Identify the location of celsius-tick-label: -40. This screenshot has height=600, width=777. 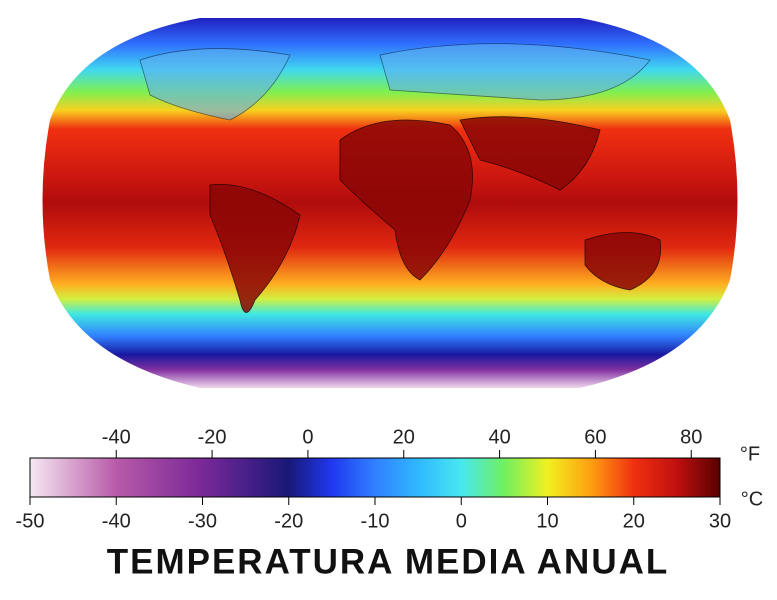
(116, 521).